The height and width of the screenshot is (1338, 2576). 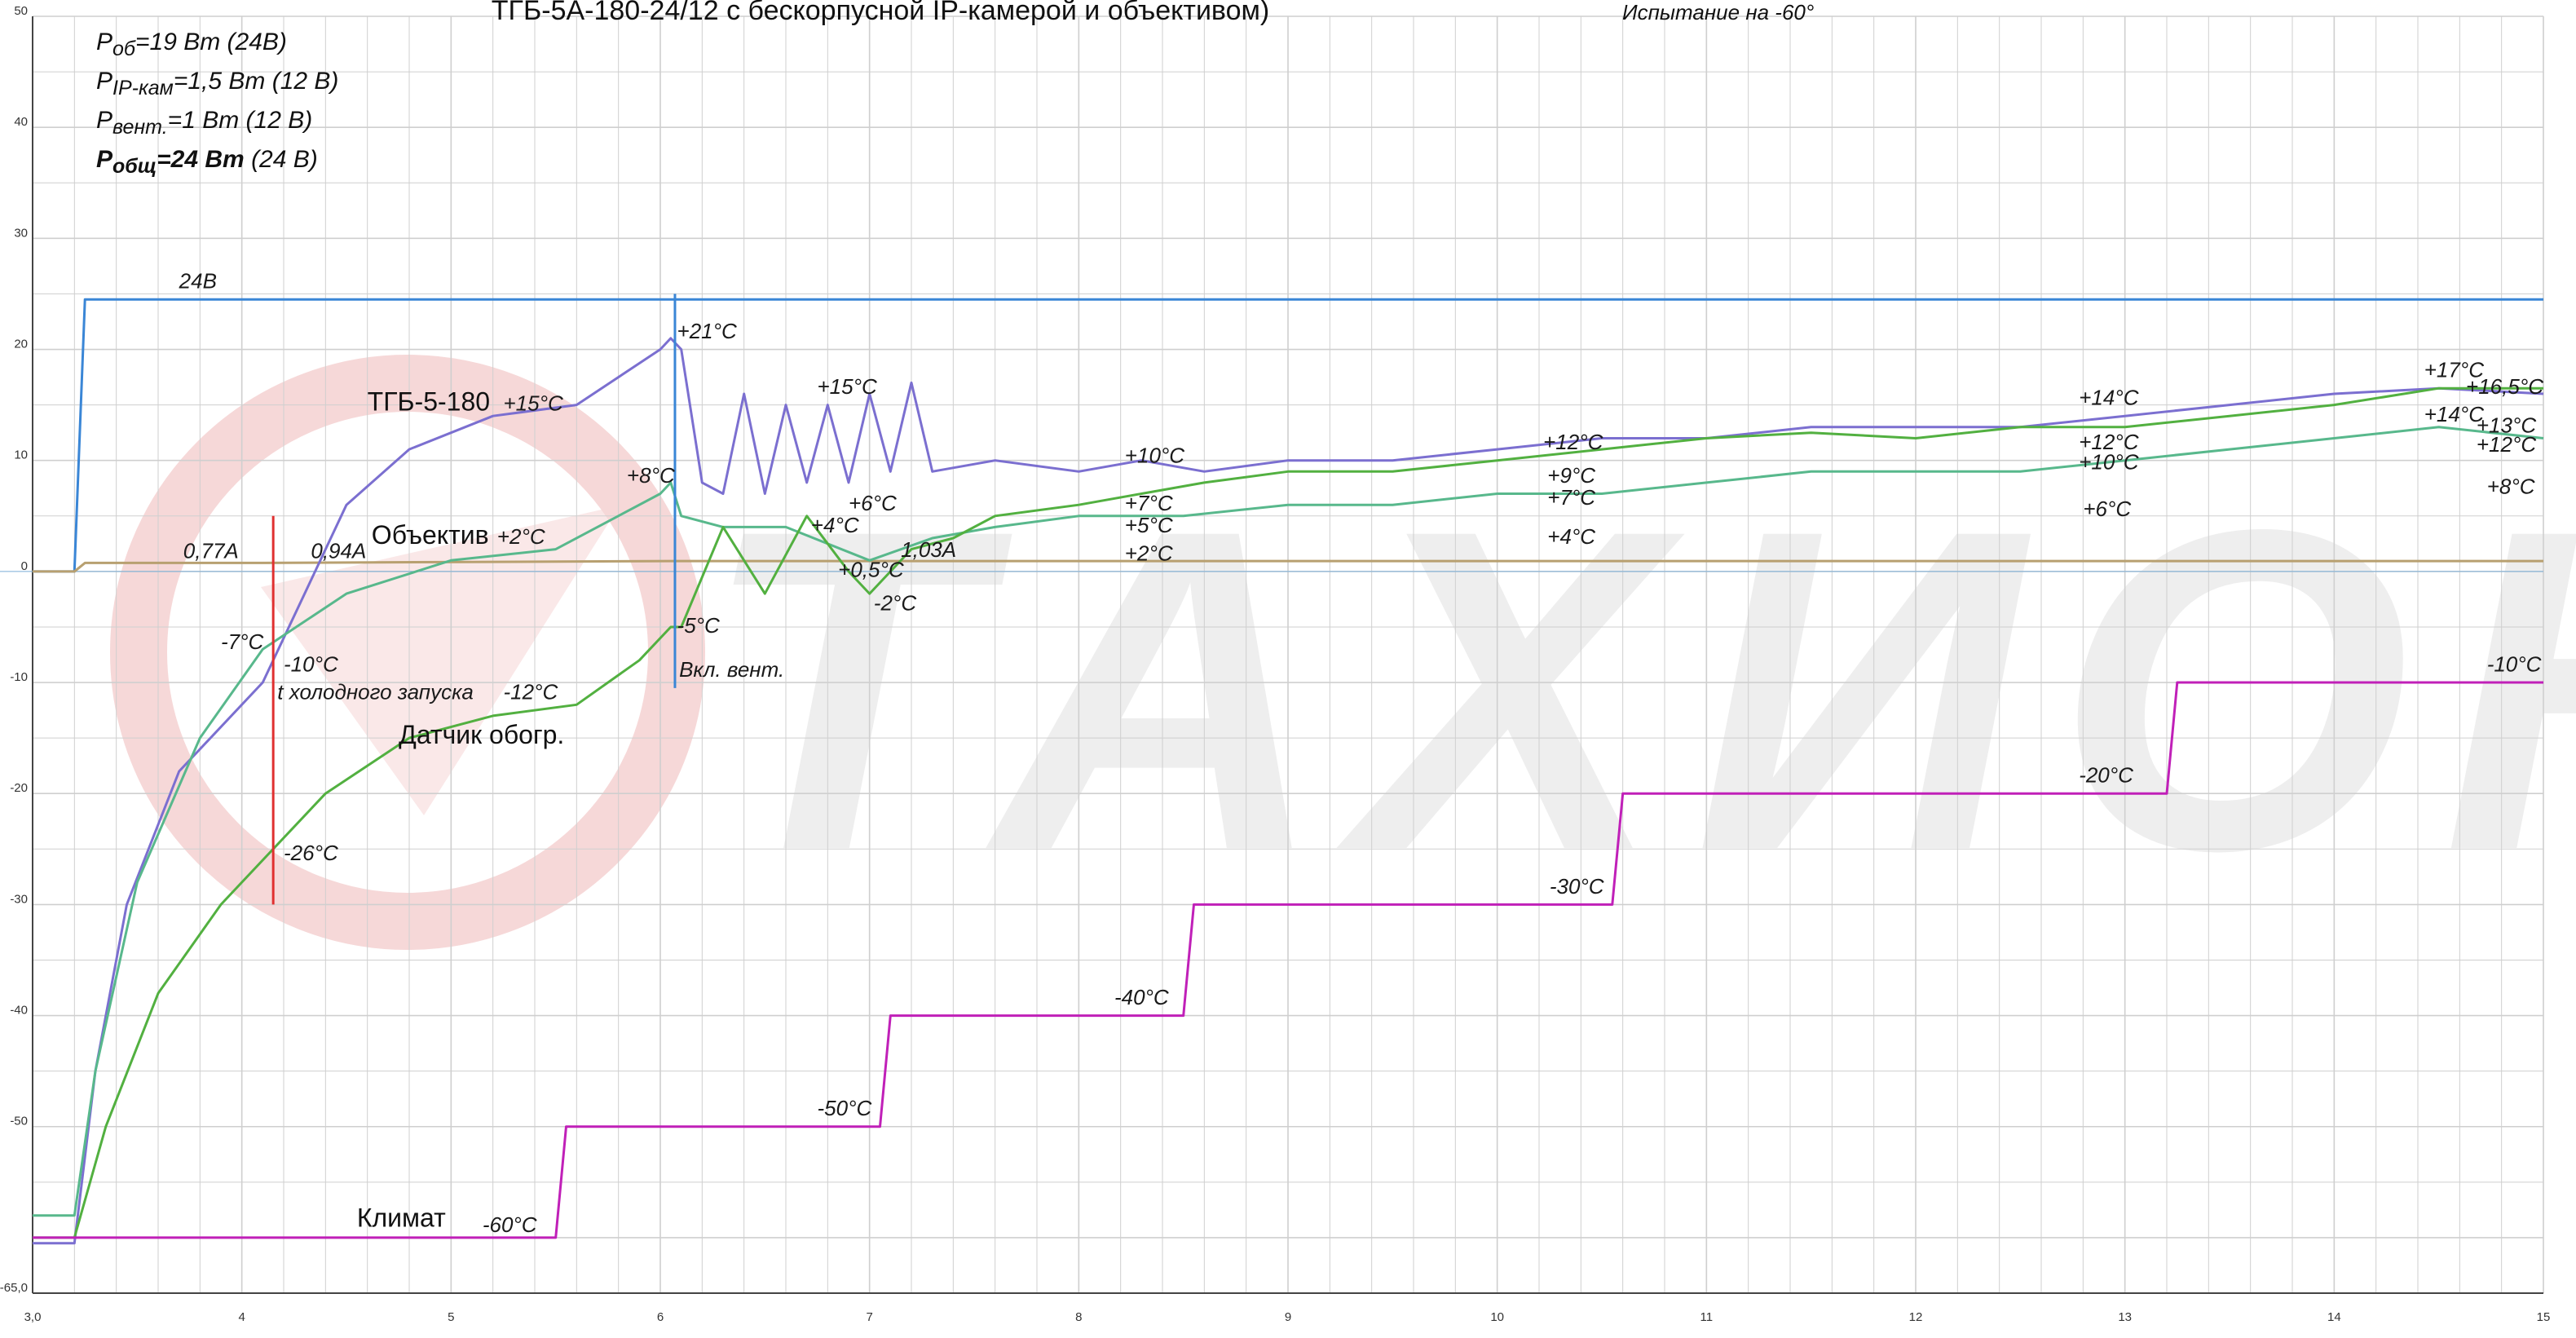 What do you see at coordinates (1288, 1317) in the screenshot?
I see `x-tick-label: 9` at bounding box center [1288, 1317].